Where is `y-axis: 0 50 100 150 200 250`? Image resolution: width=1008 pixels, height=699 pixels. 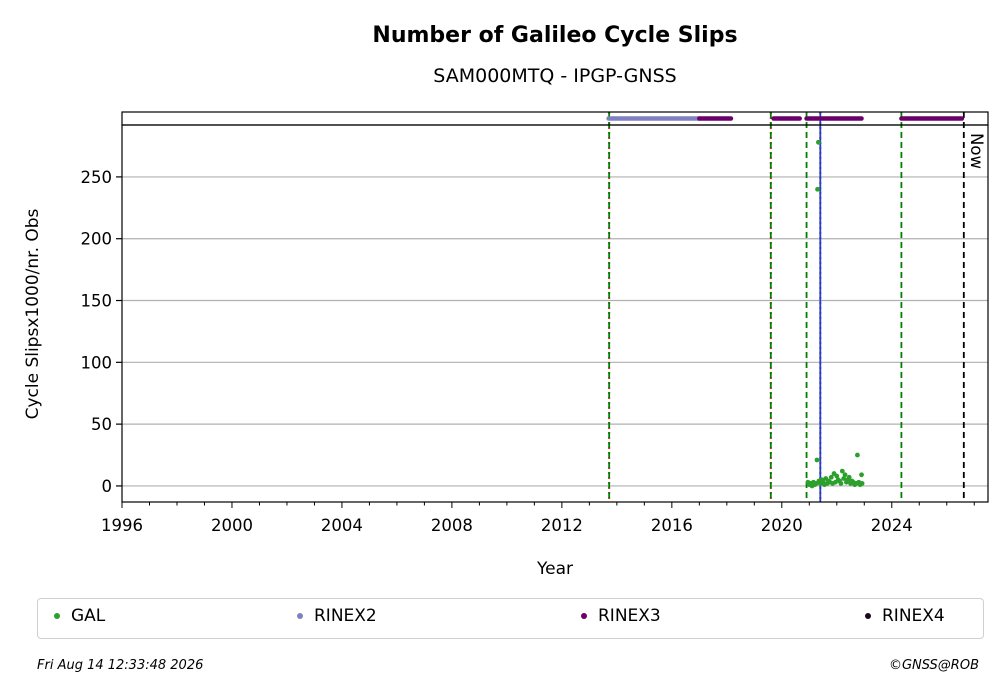
y-axis: 0 50 100 150 200 250 is located at coordinates (101, 332).